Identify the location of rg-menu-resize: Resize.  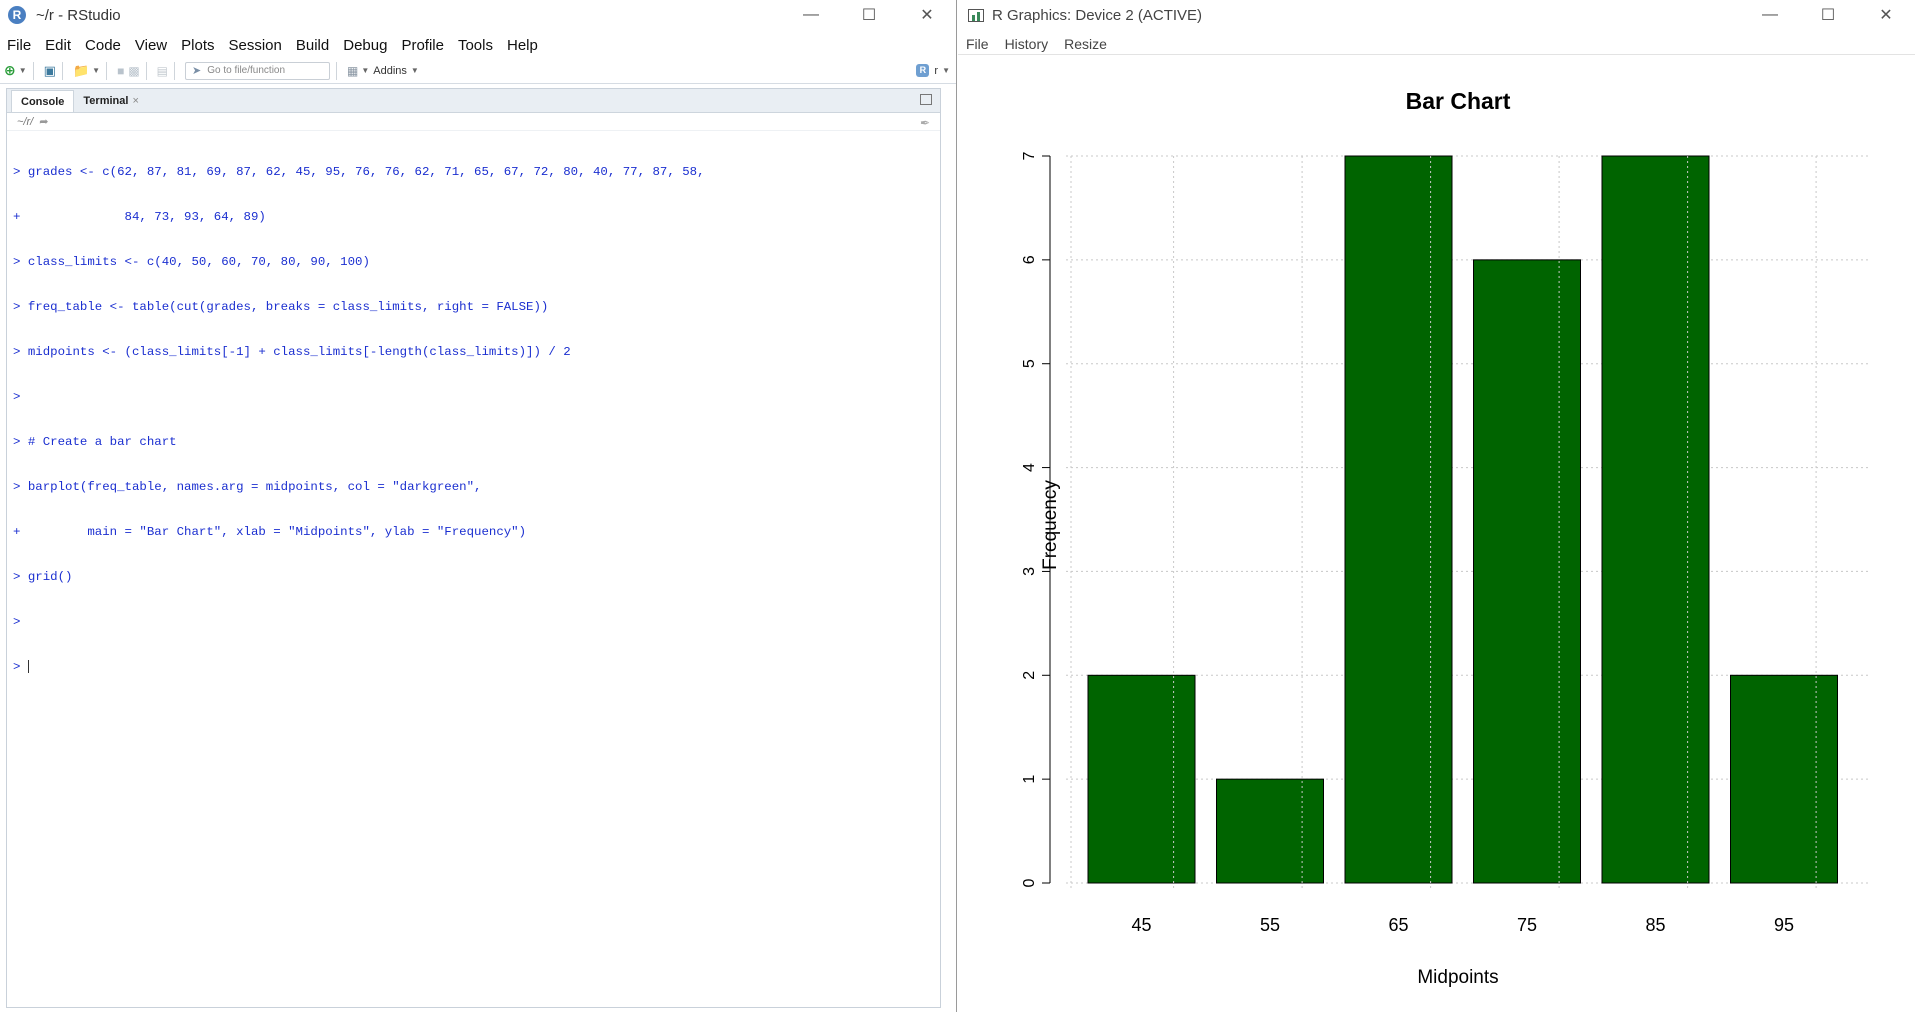
(1085, 43).